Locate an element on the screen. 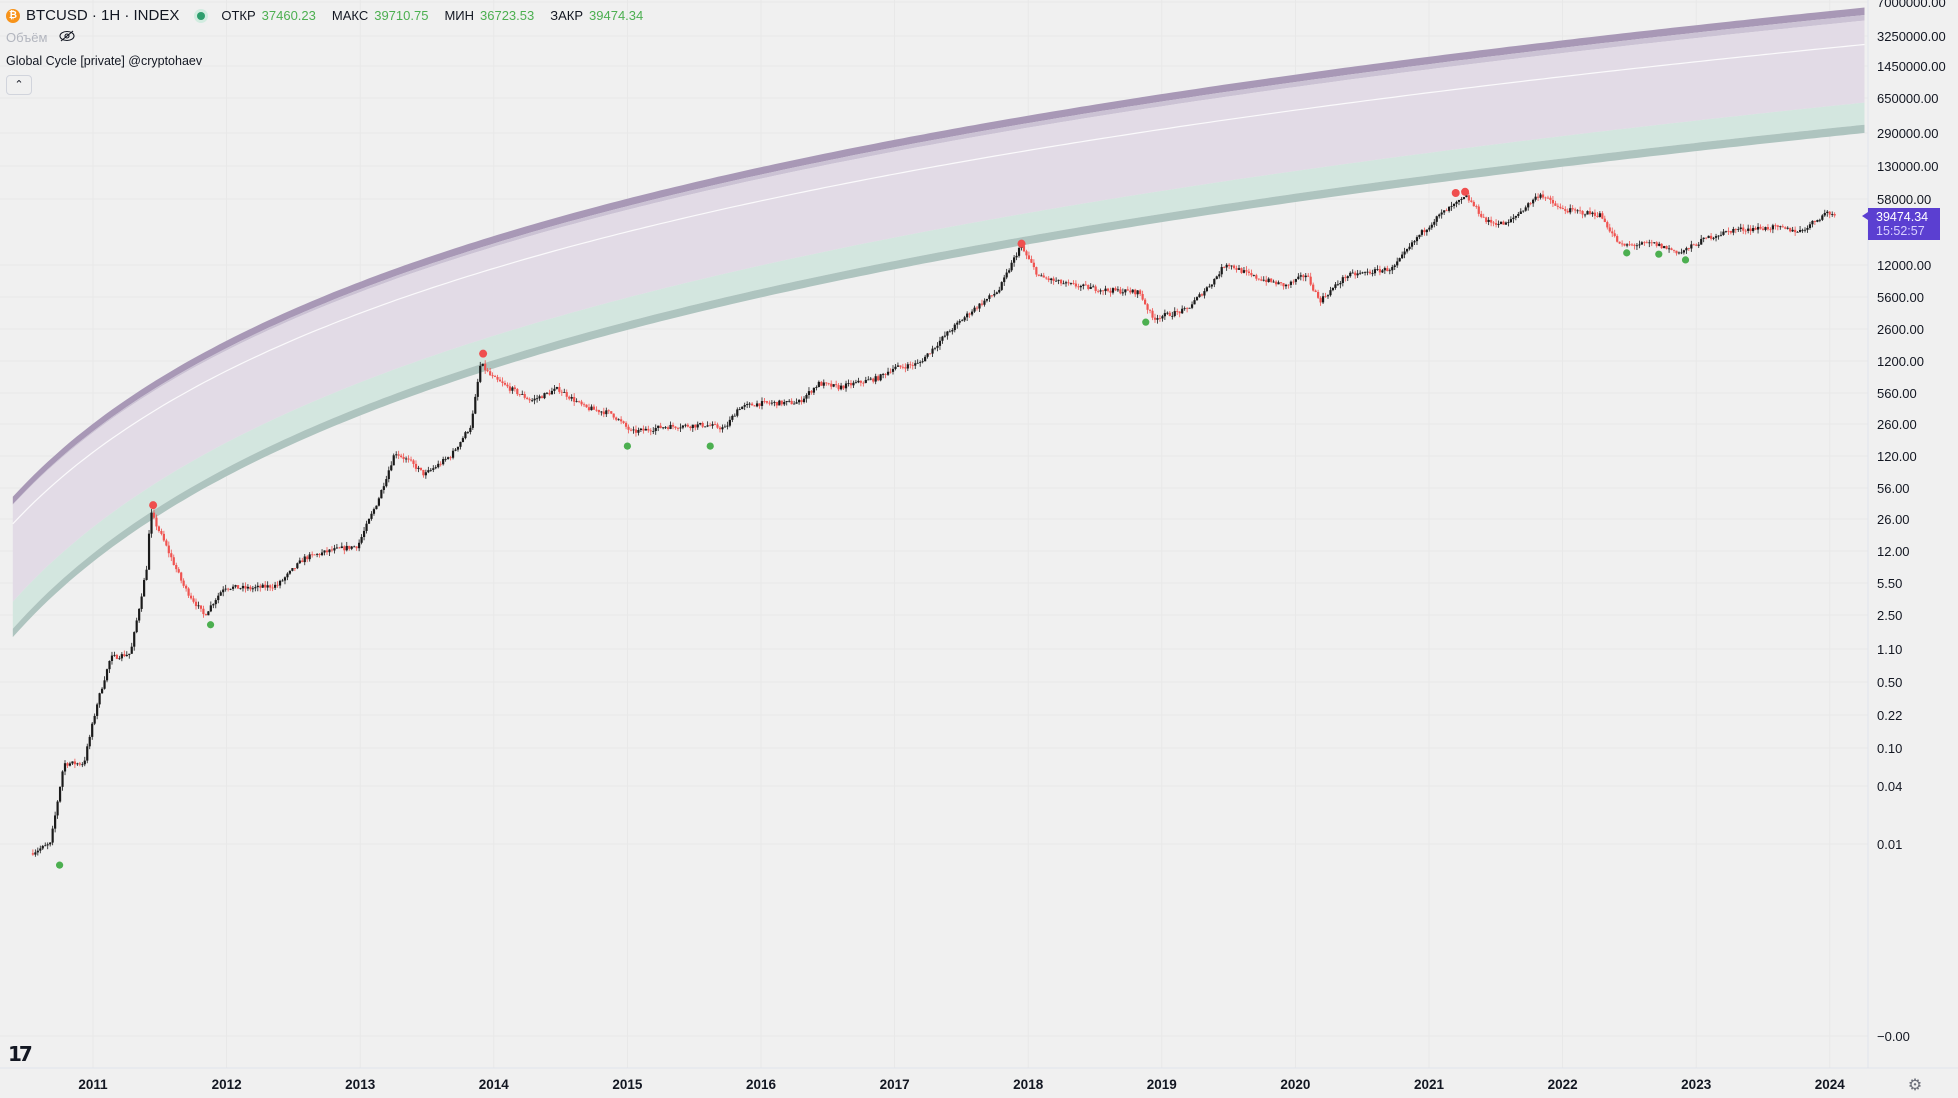  eye-crossed-icon is located at coordinates (67, 38).